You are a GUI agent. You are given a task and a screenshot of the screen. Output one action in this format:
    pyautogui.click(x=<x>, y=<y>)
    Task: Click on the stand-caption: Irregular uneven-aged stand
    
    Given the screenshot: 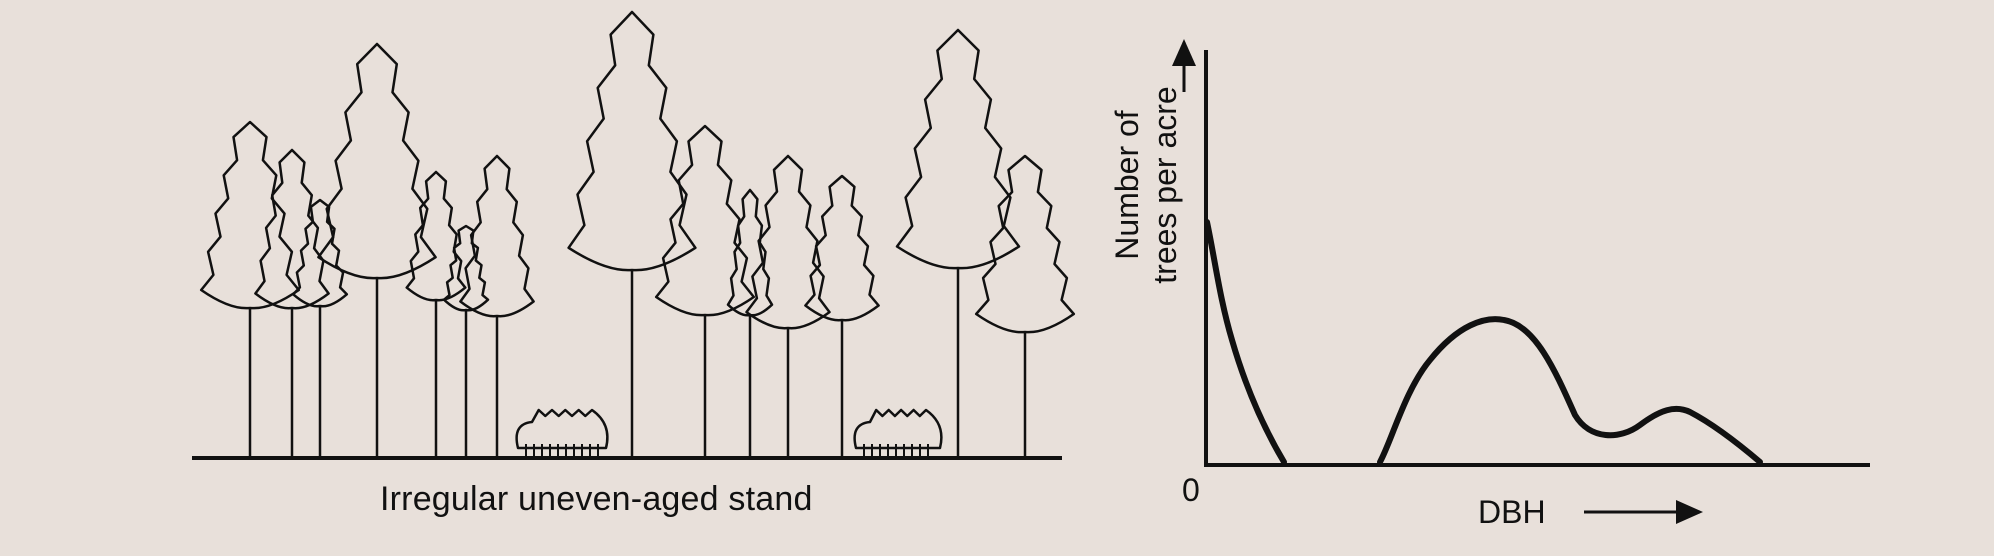 What is the action you would take?
    pyautogui.click(x=596, y=499)
    